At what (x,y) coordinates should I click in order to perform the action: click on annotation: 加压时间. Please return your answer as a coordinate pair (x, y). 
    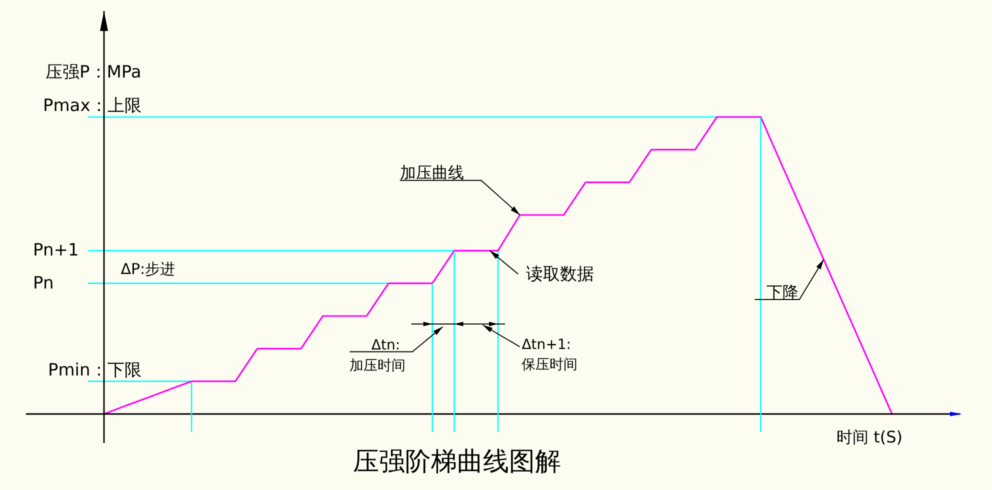
    Looking at the image, I should click on (378, 366).